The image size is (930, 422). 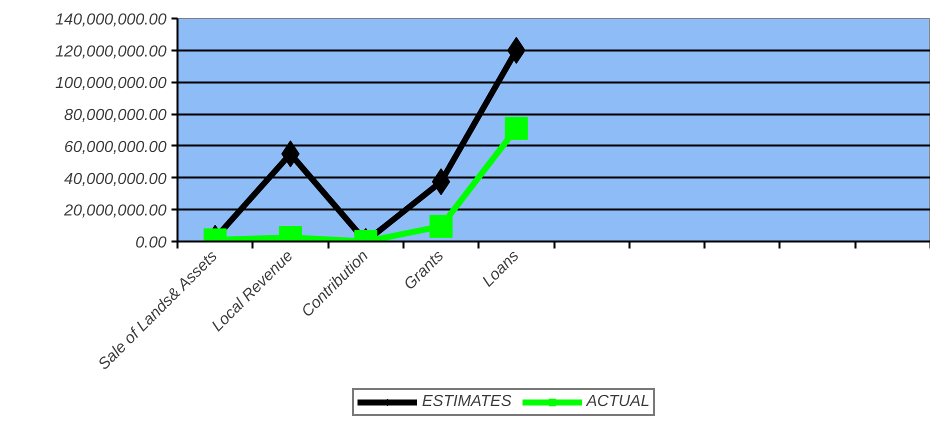 I want to click on legend-label: ACTUAL, so click(x=618, y=402).